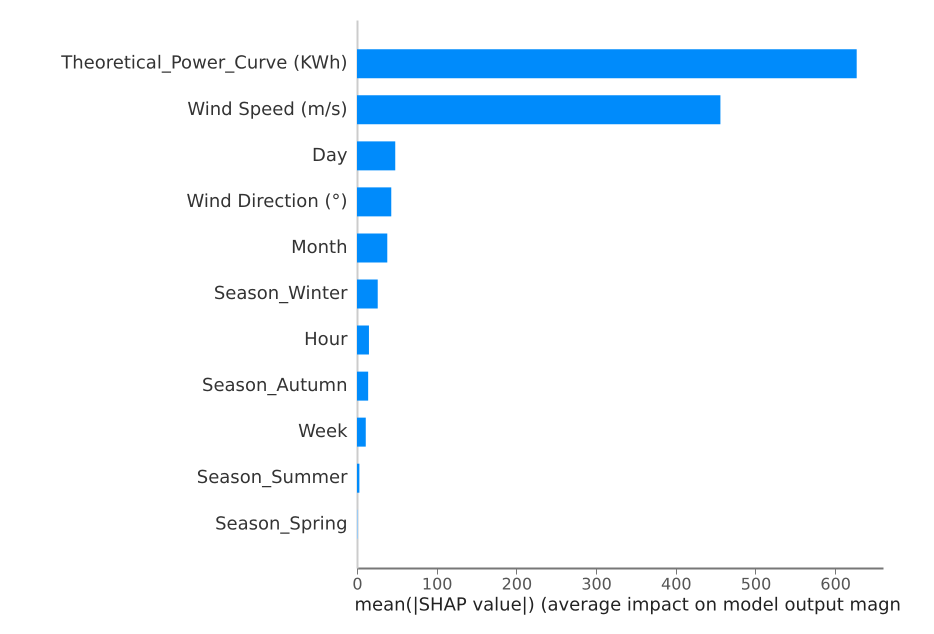 This screenshot has height=634, width=934. What do you see at coordinates (323, 431) in the screenshot?
I see `y-tick-label: Week` at bounding box center [323, 431].